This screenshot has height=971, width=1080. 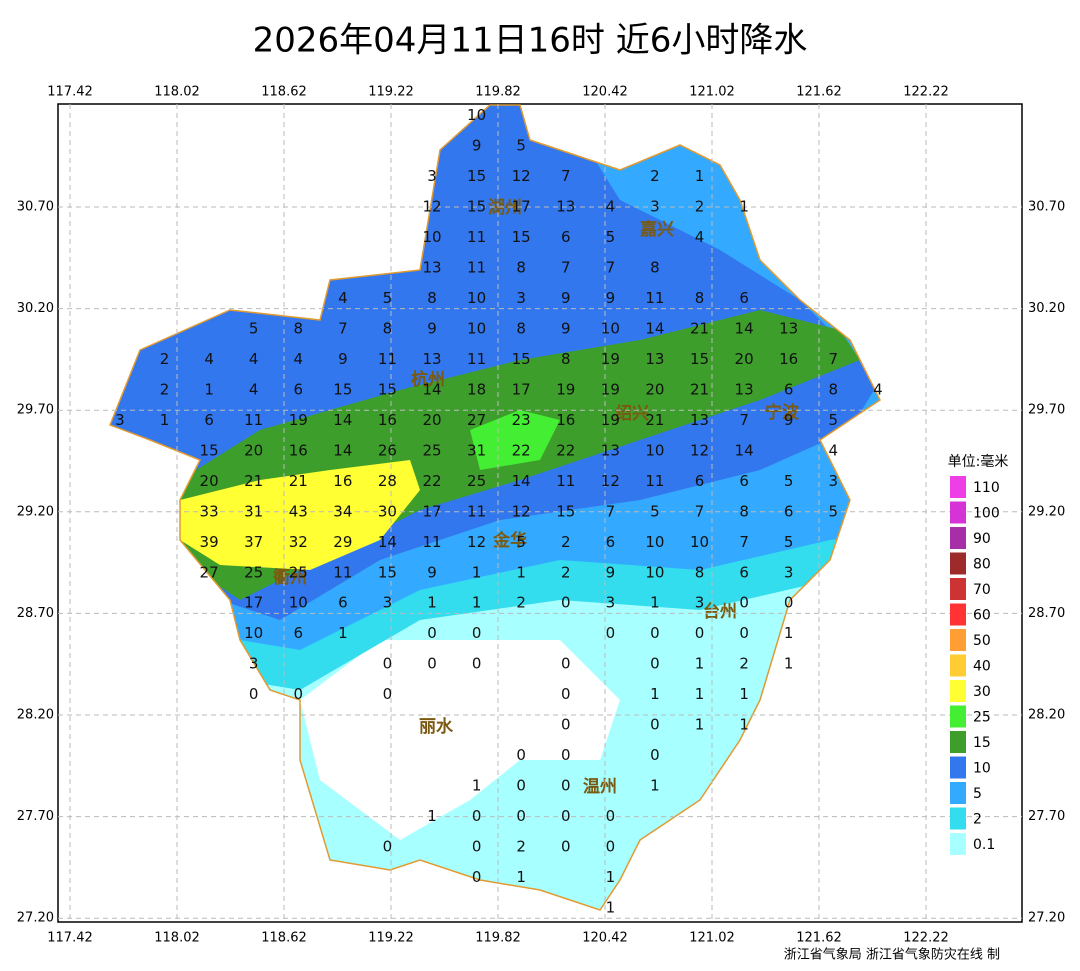 What do you see at coordinates (387, 481) in the screenshot?
I see `station-value: 28` at bounding box center [387, 481].